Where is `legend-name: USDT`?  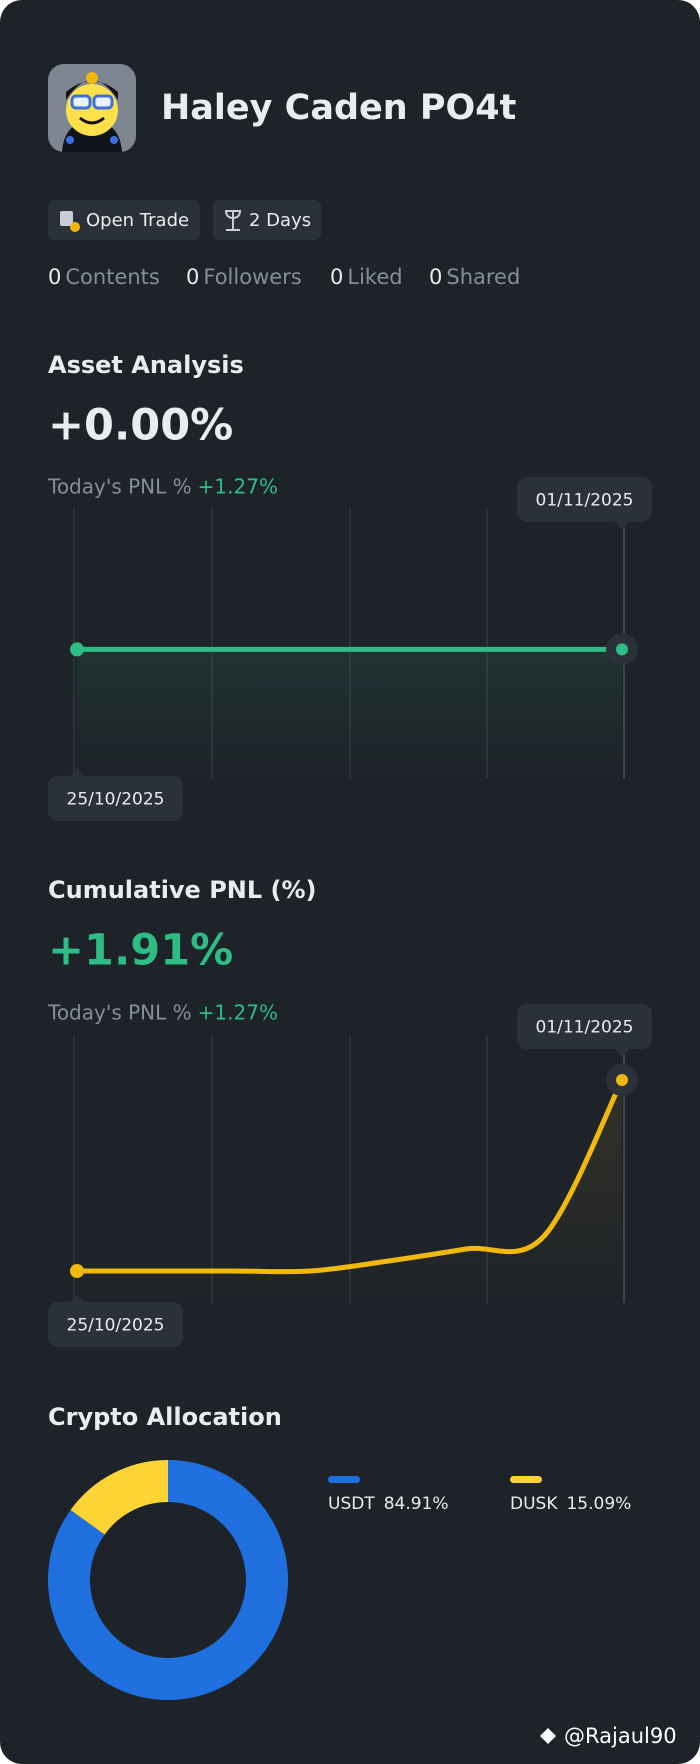
legend-name: USDT is located at coordinates (351, 1504).